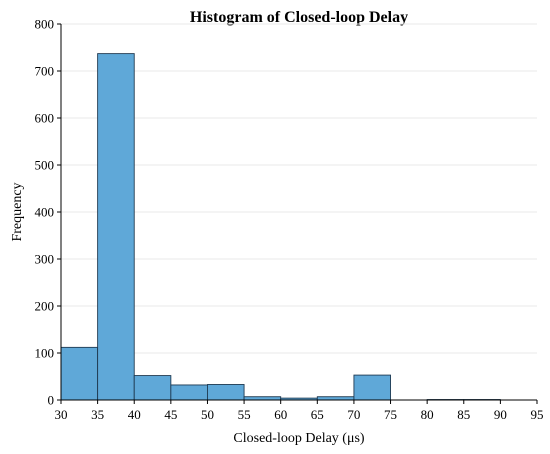 The image size is (550, 454). What do you see at coordinates (500, 414) in the screenshot?
I see `x-tick-label: 90` at bounding box center [500, 414].